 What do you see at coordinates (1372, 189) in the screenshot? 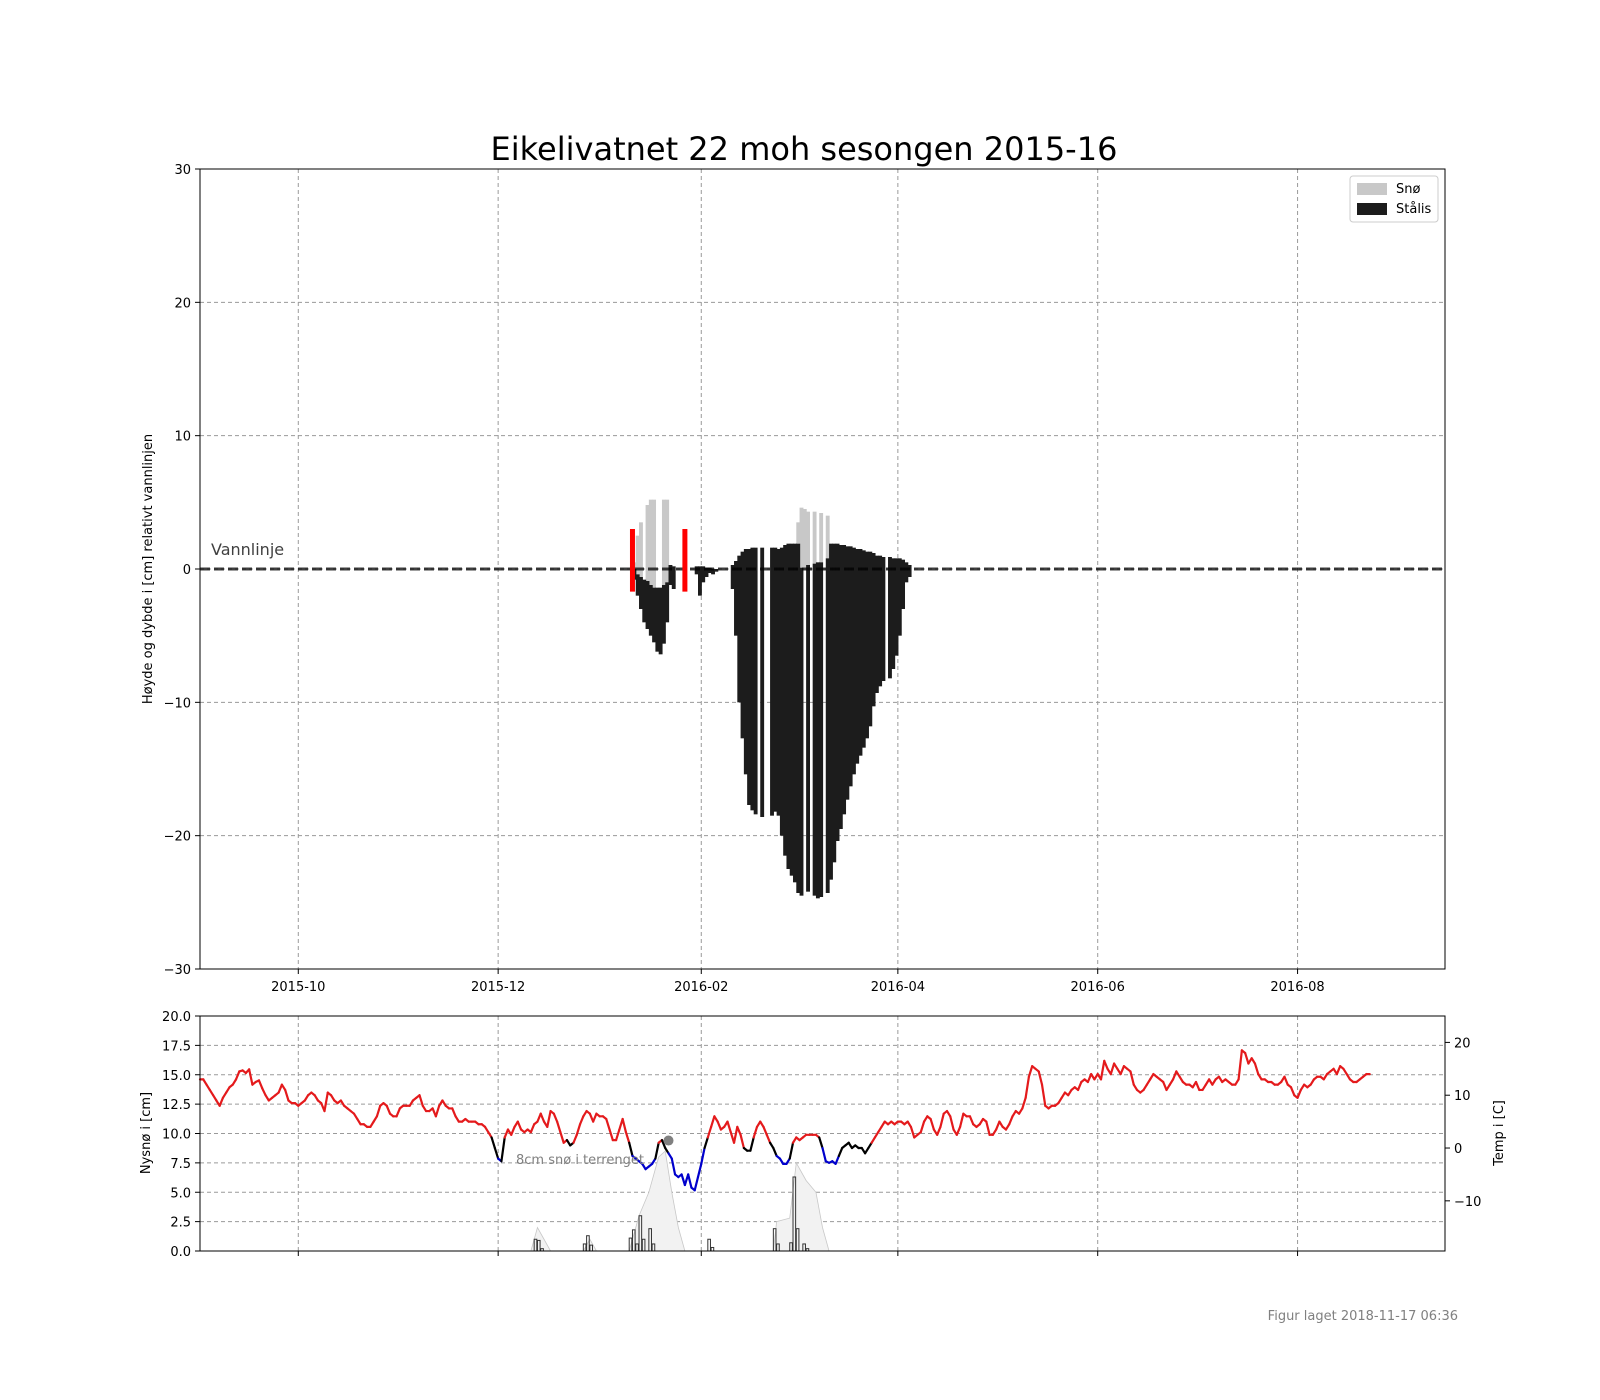
I see `legend-swatch-snow` at bounding box center [1372, 189].